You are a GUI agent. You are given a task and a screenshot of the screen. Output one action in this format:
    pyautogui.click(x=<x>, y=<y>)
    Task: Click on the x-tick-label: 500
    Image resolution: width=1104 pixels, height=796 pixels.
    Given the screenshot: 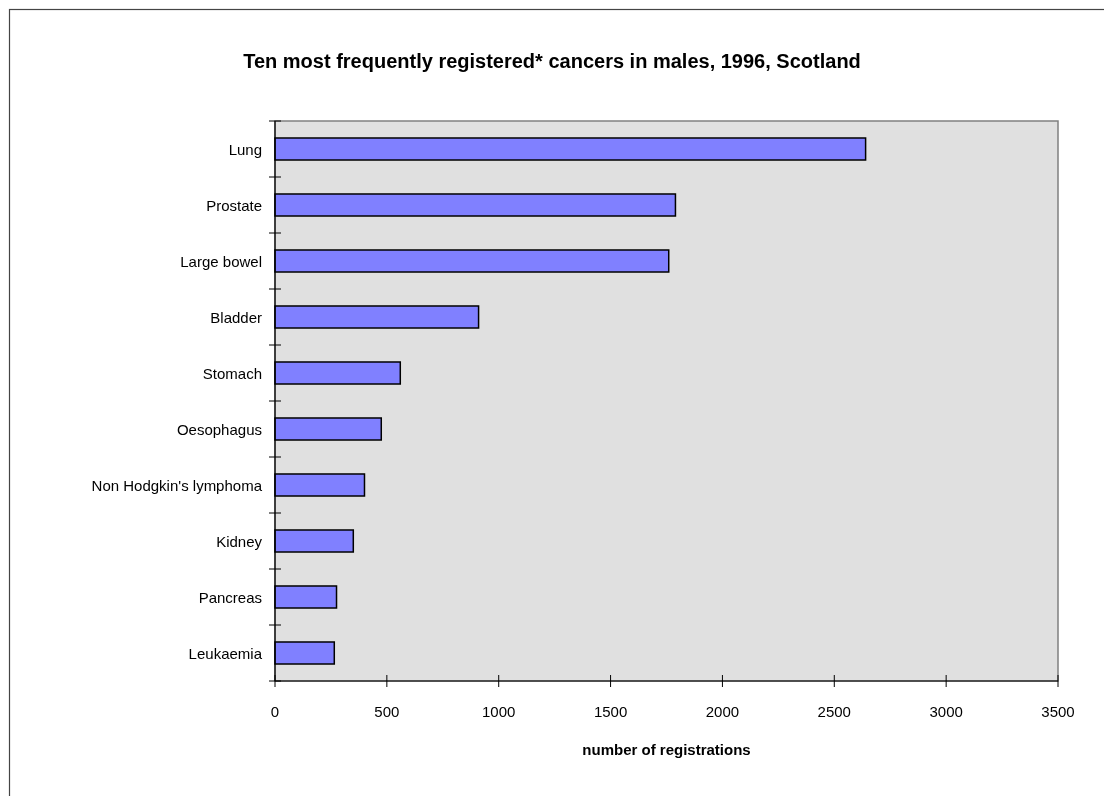 What is the action you would take?
    pyautogui.click(x=387, y=711)
    